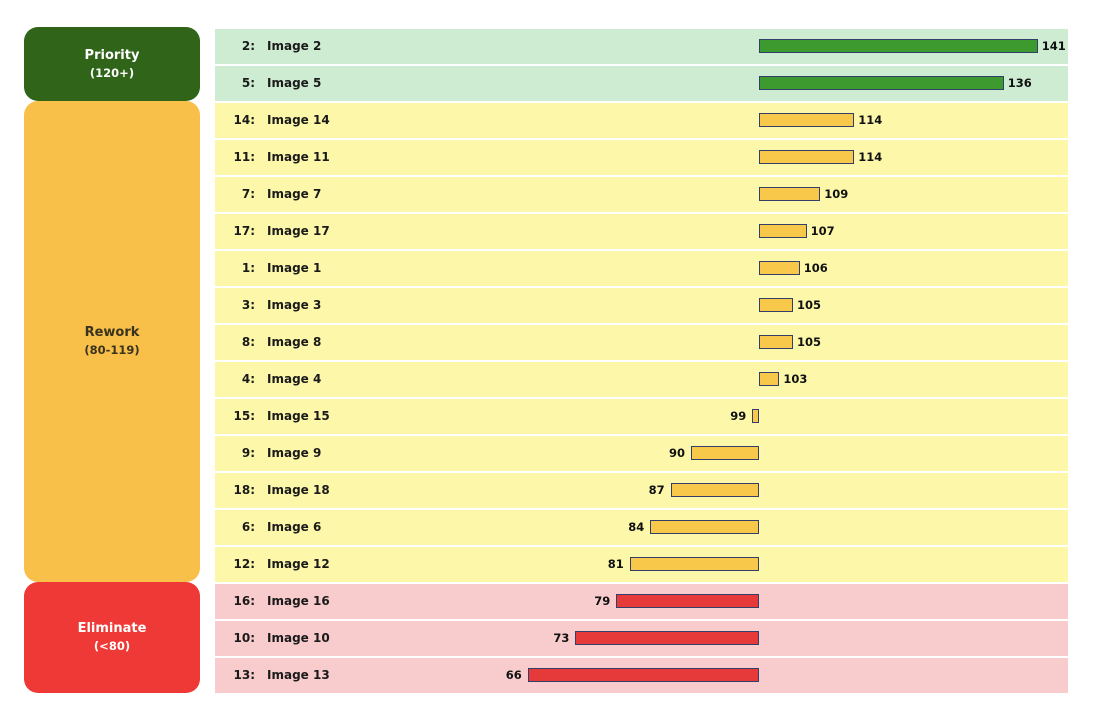 This screenshot has height=715, width=1093. I want to click on data-label: 79, so click(602, 601).